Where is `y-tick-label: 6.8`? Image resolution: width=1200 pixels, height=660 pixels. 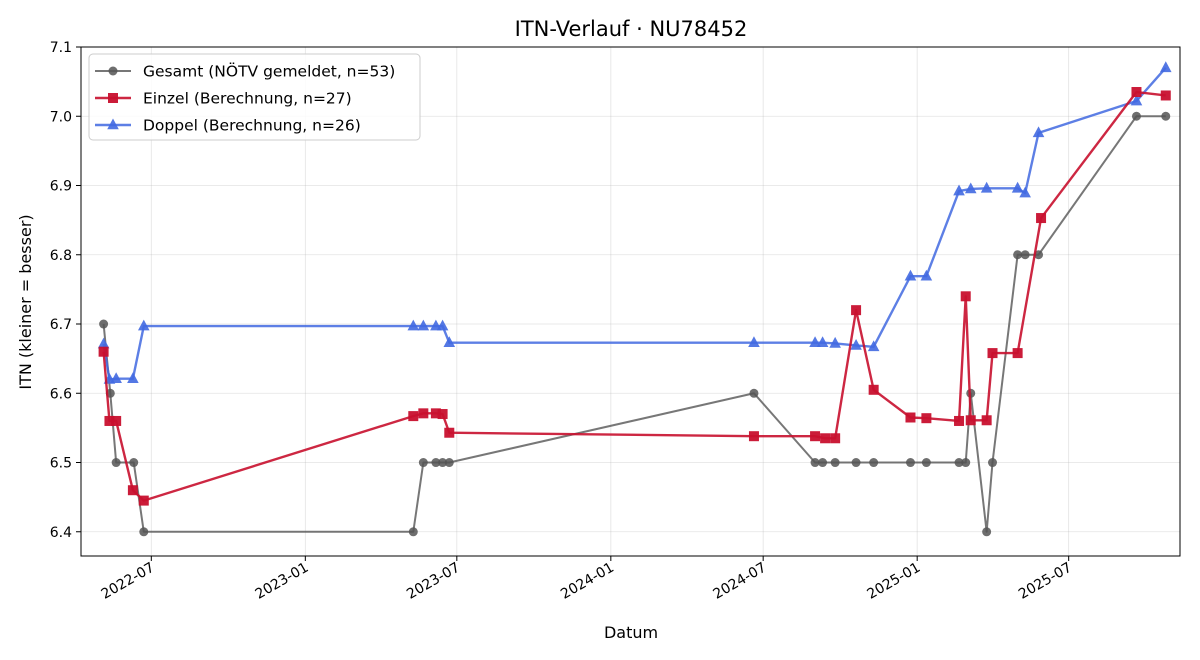
y-tick-label: 6.8 is located at coordinates (61, 256).